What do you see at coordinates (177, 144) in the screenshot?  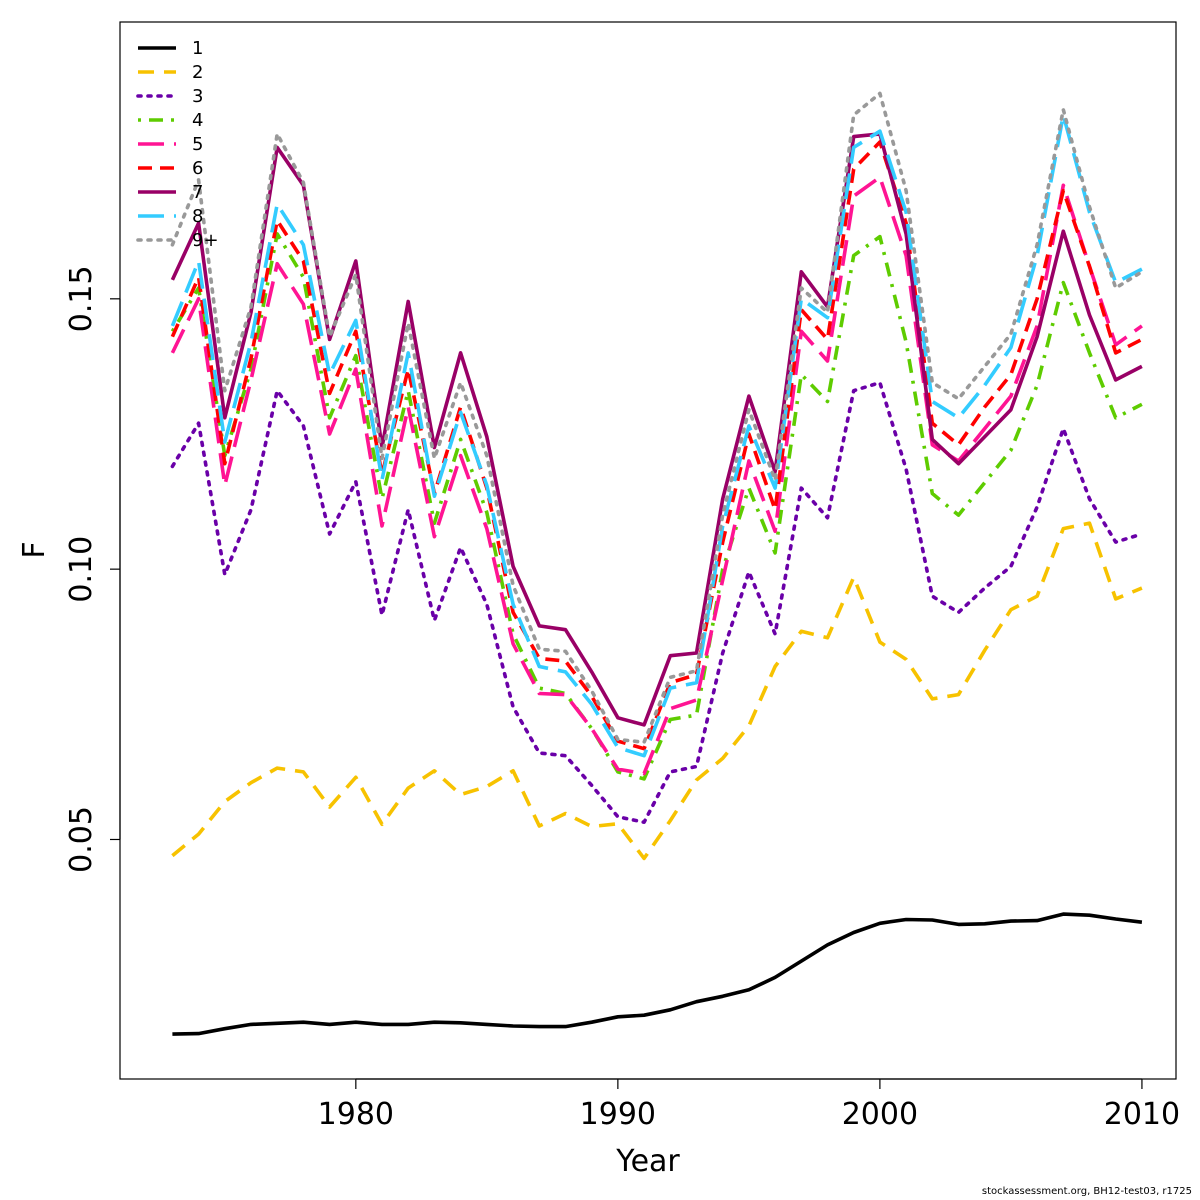 I see `legend: 1 2 3 4 5 6 7 8 9+` at bounding box center [177, 144].